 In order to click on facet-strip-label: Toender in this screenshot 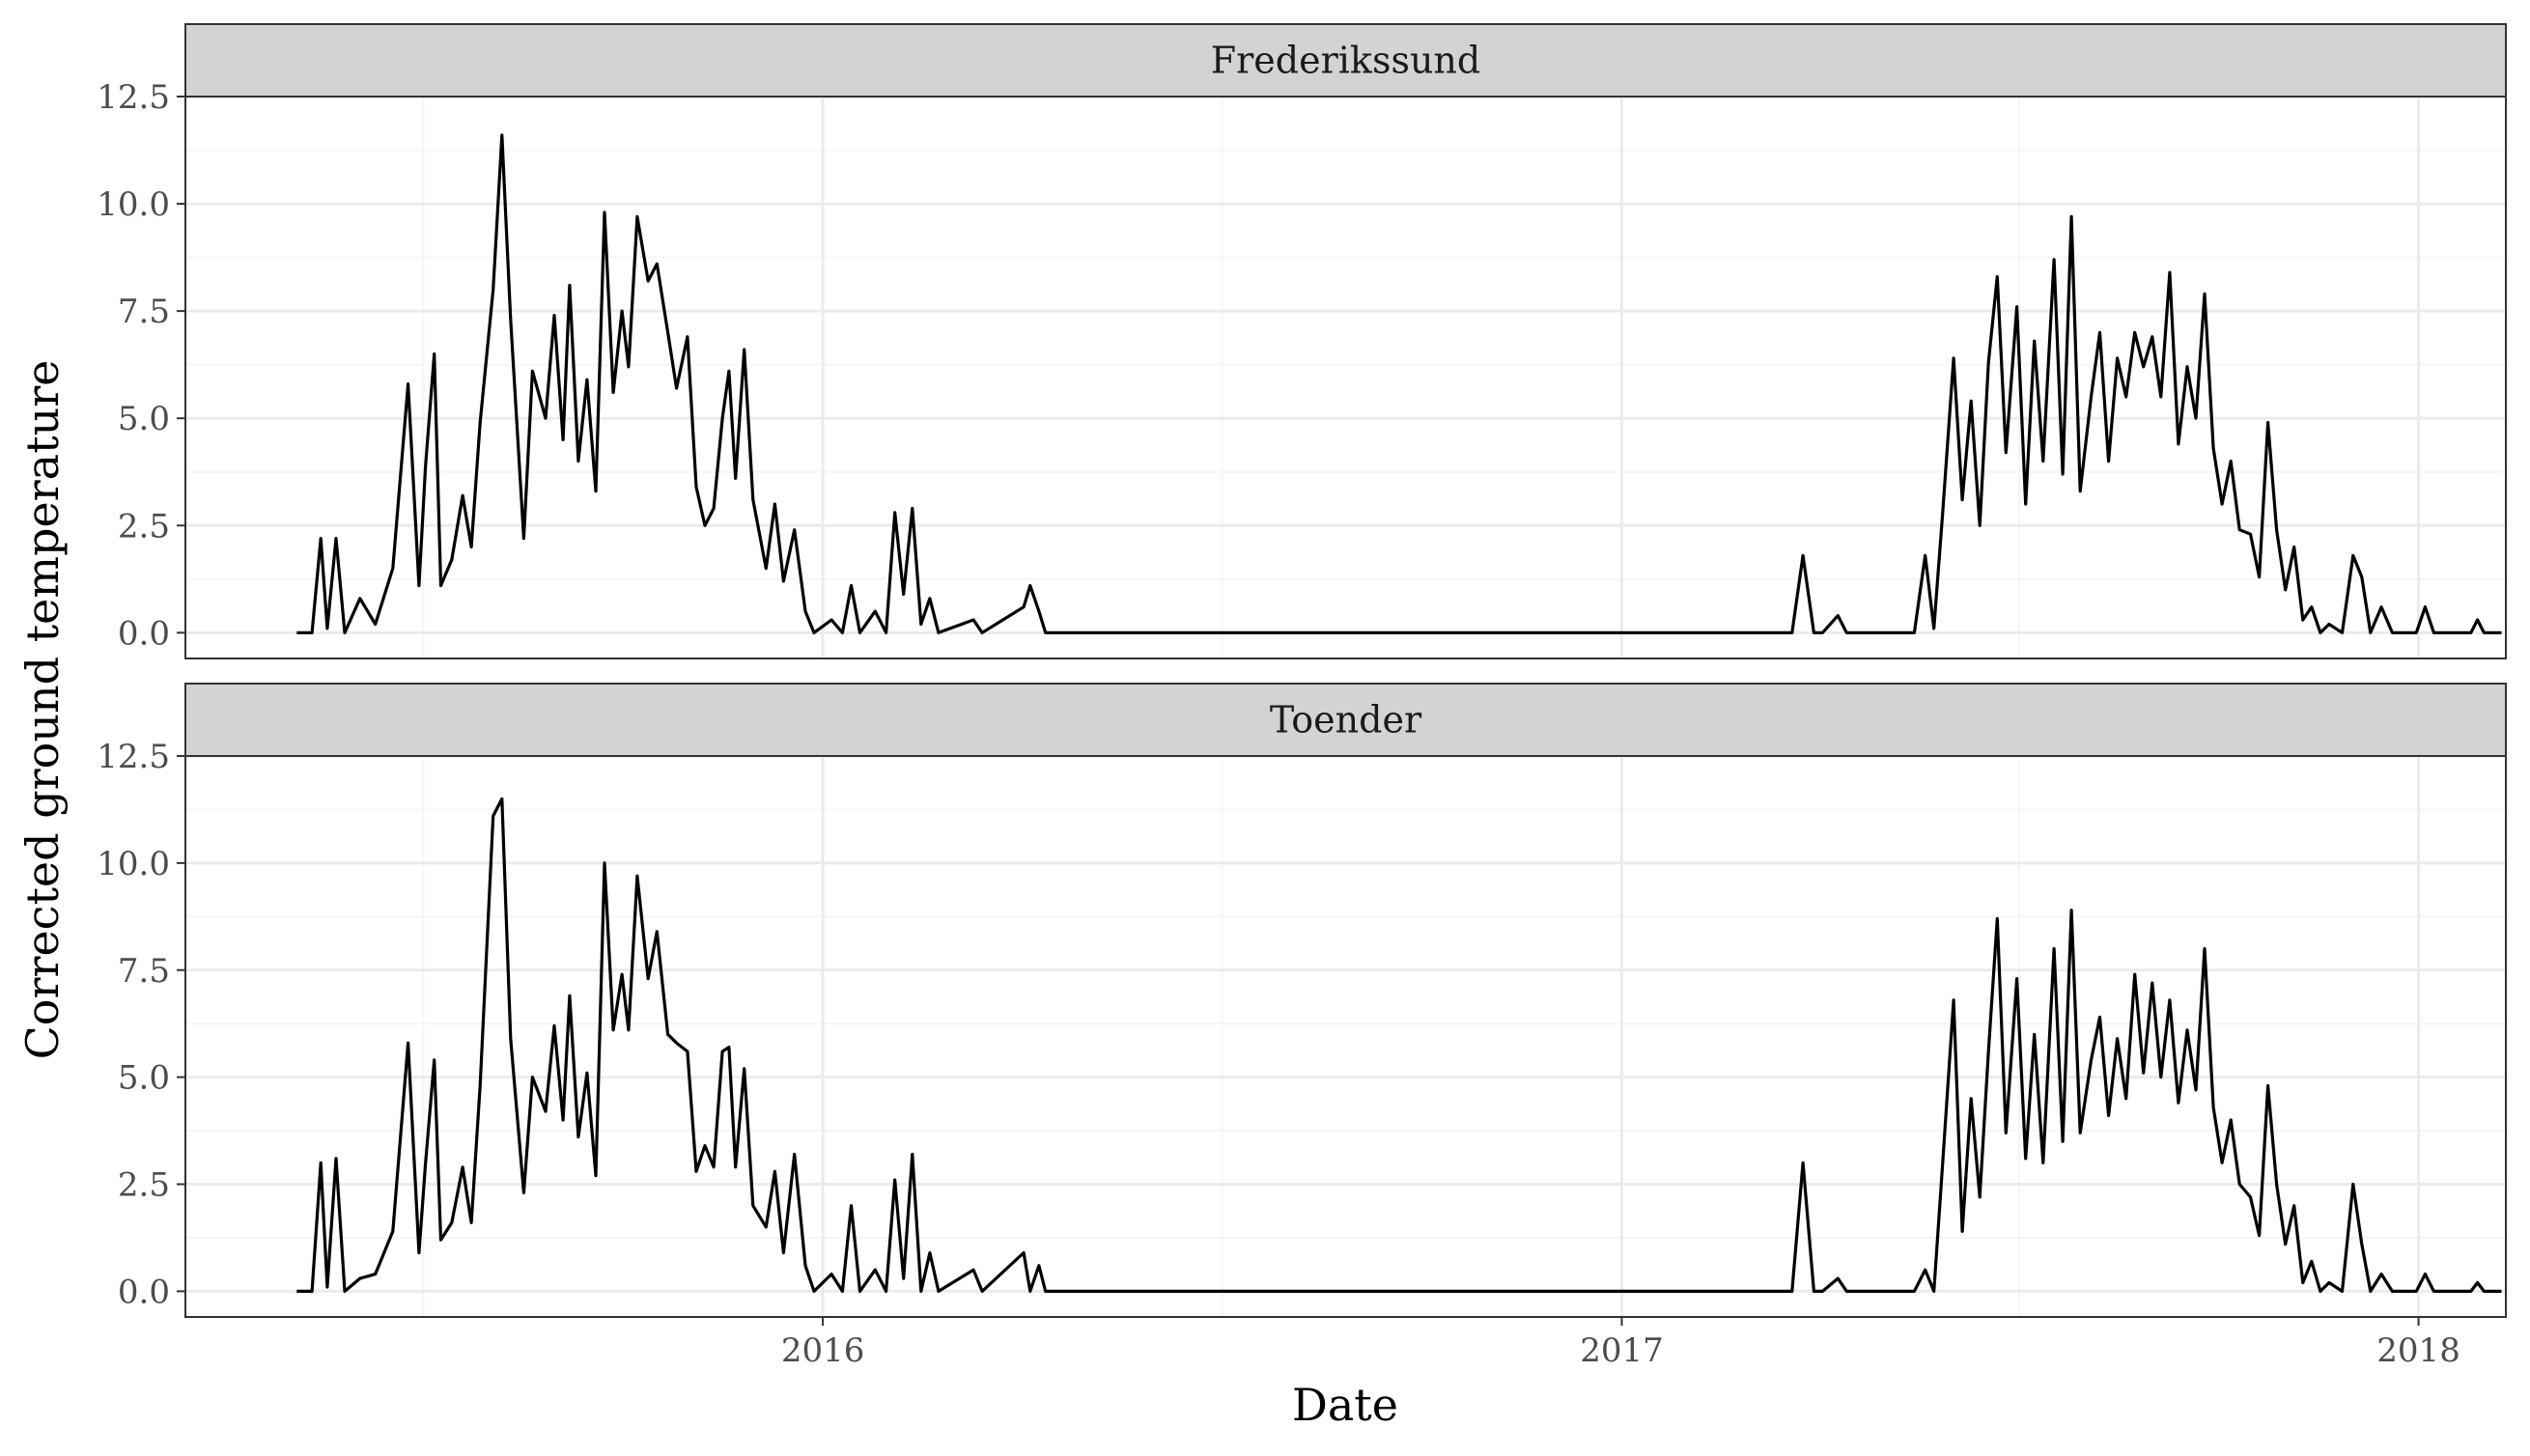, I will do `click(1346, 721)`.